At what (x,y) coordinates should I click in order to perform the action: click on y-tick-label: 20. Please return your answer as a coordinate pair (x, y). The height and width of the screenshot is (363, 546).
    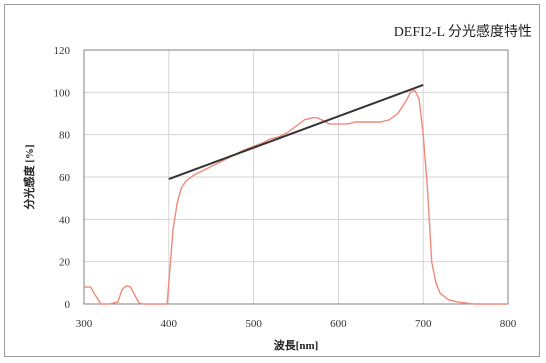
    Looking at the image, I should click on (65, 263).